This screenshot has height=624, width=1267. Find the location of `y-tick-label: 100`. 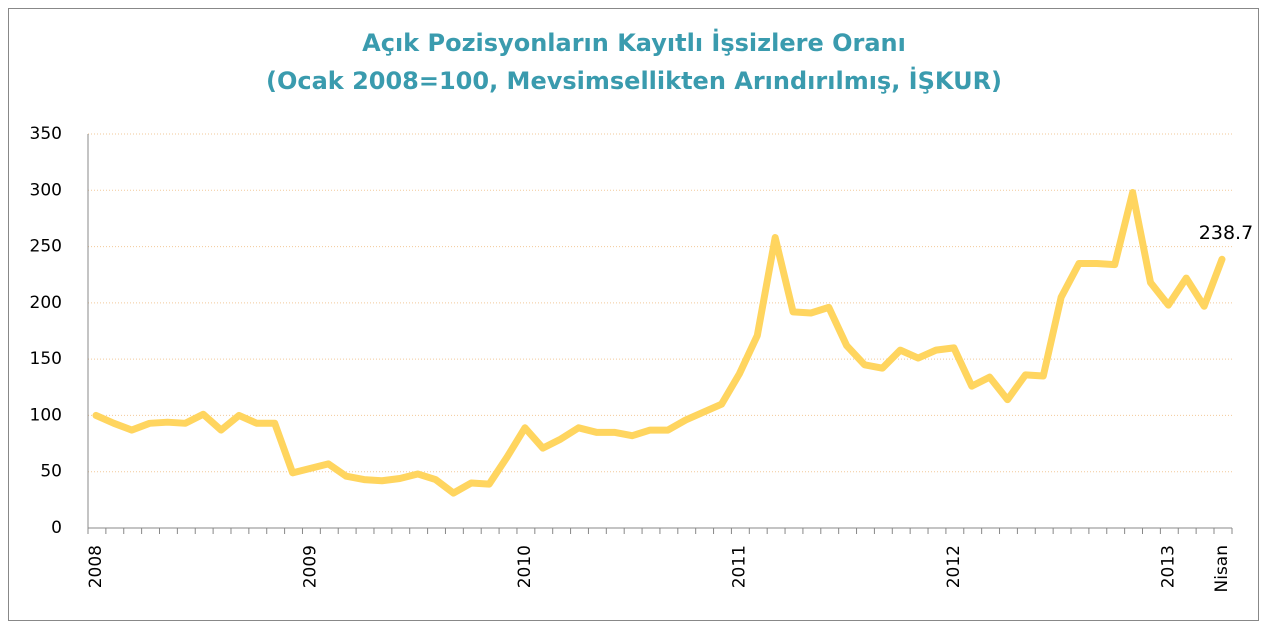

y-tick-label: 100 is located at coordinates (46, 415).